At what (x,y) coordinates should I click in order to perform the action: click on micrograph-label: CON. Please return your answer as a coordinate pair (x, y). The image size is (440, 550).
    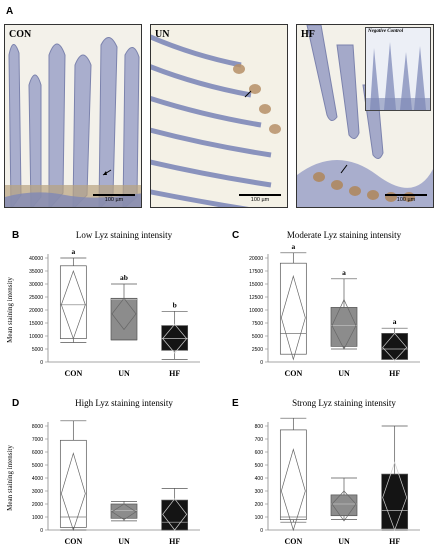
    Looking at the image, I should click on (20, 34).